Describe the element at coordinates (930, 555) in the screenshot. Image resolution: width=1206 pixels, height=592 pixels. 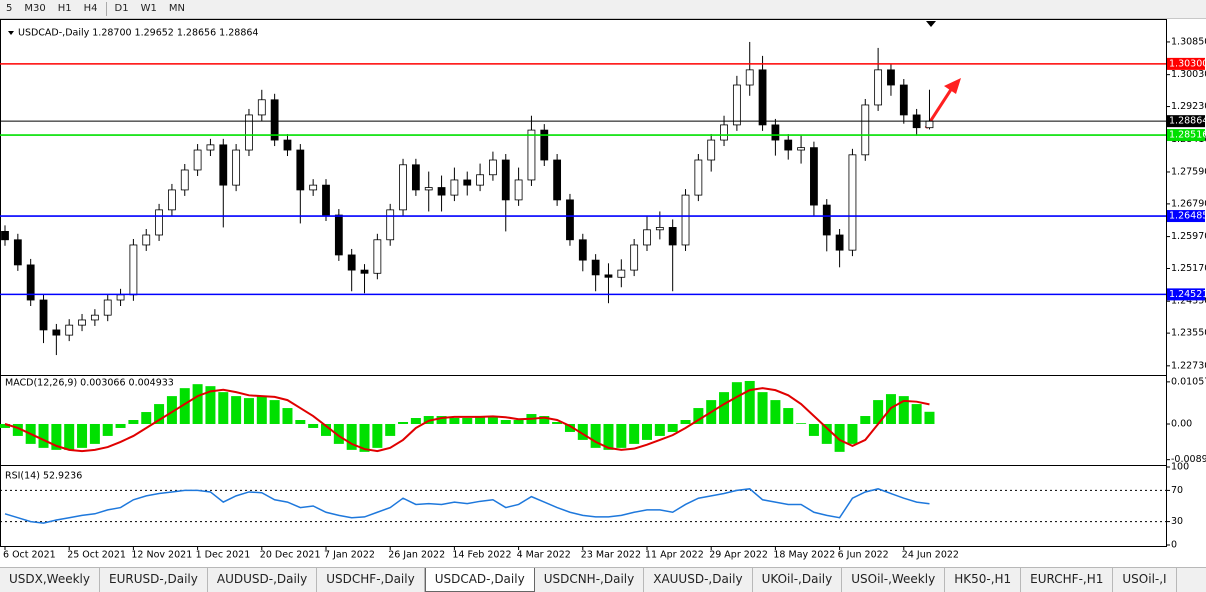
I see `x-tick-label: 24 Jun 2022` at that location.